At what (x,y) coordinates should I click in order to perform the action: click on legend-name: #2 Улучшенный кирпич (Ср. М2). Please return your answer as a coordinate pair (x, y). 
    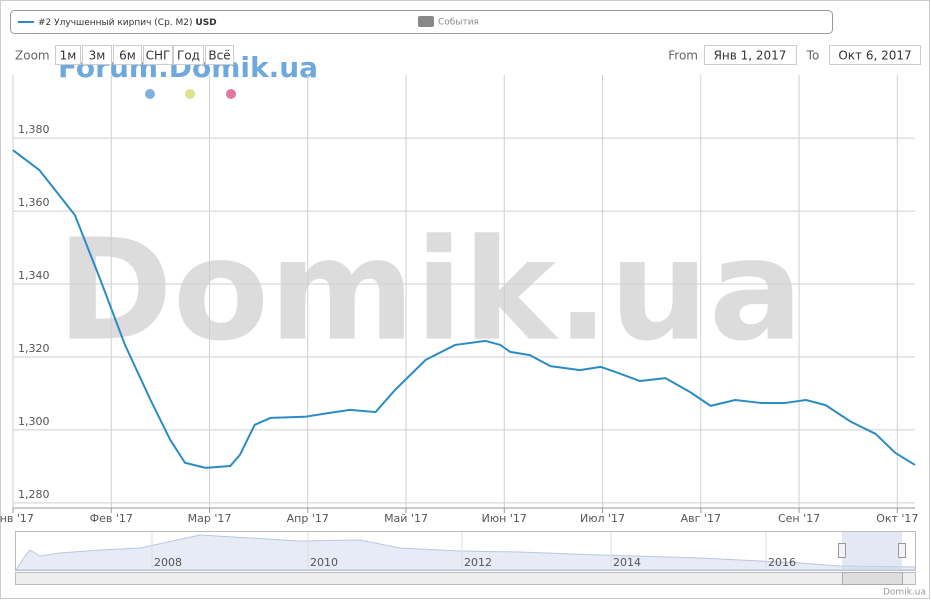
    Looking at the image, I should click on (115, 23).